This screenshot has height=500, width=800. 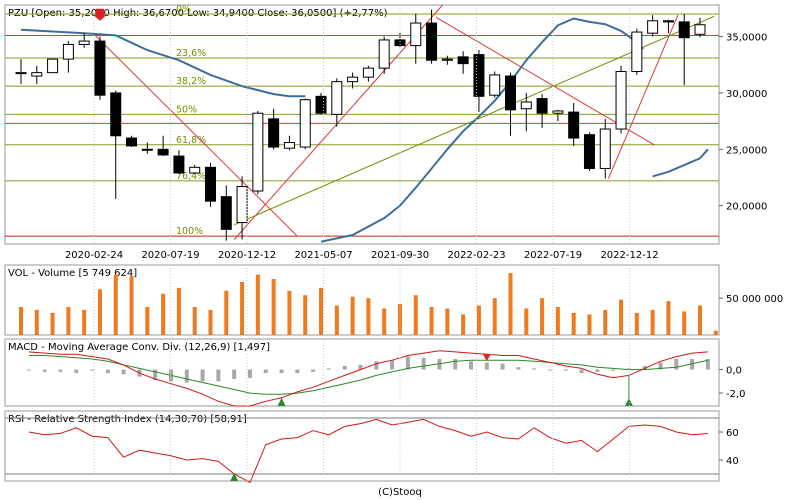 What do you see at coordinates (191, 140) in the screenshot?
I see `fib-level-label: 61,8%` at bounding box center [191, 140].